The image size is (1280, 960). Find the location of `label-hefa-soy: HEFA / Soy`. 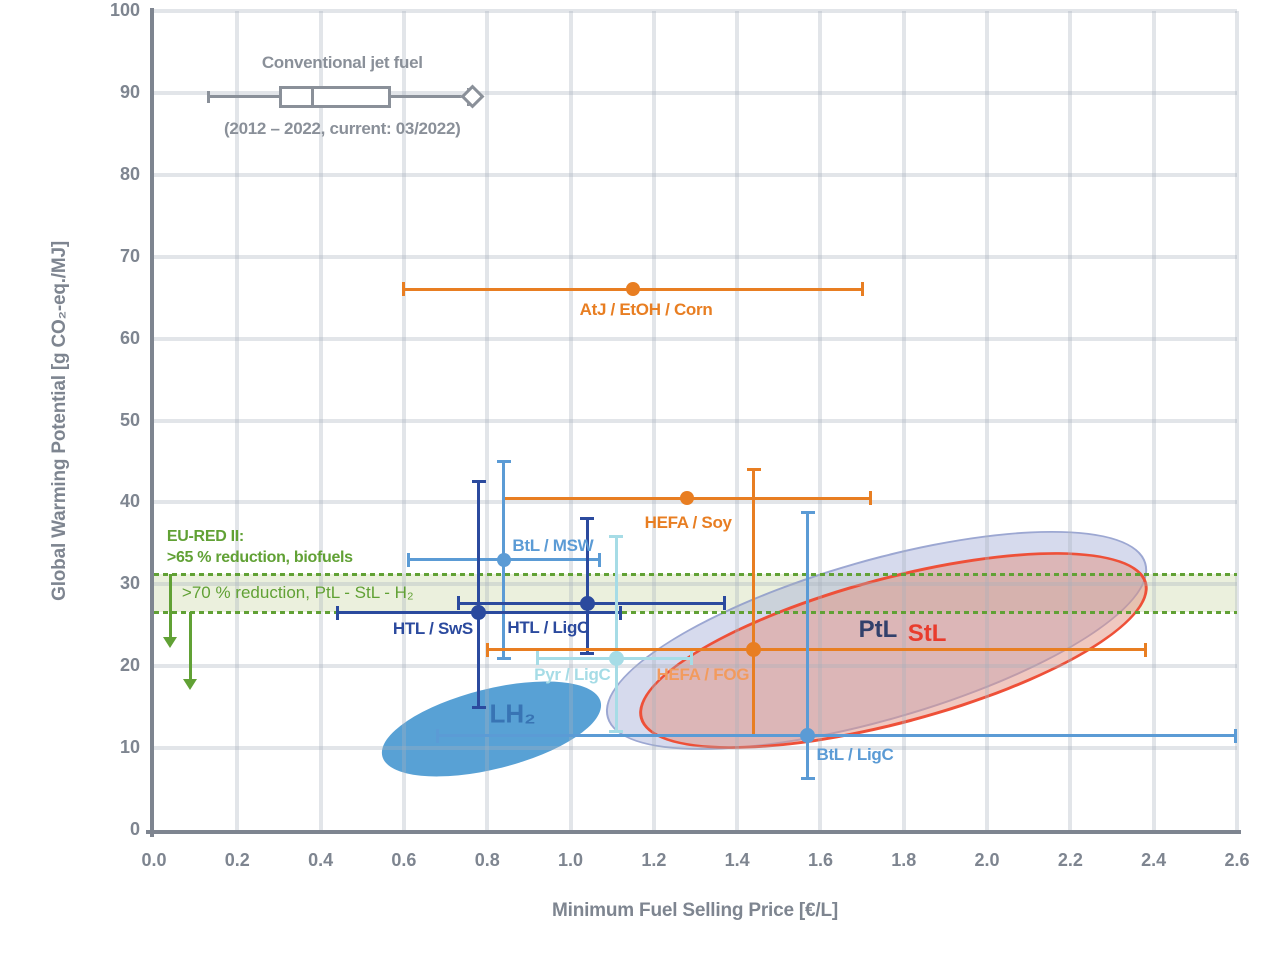

label-hefa-soy: HEFA / Soy is located at coordinates (688, 523).